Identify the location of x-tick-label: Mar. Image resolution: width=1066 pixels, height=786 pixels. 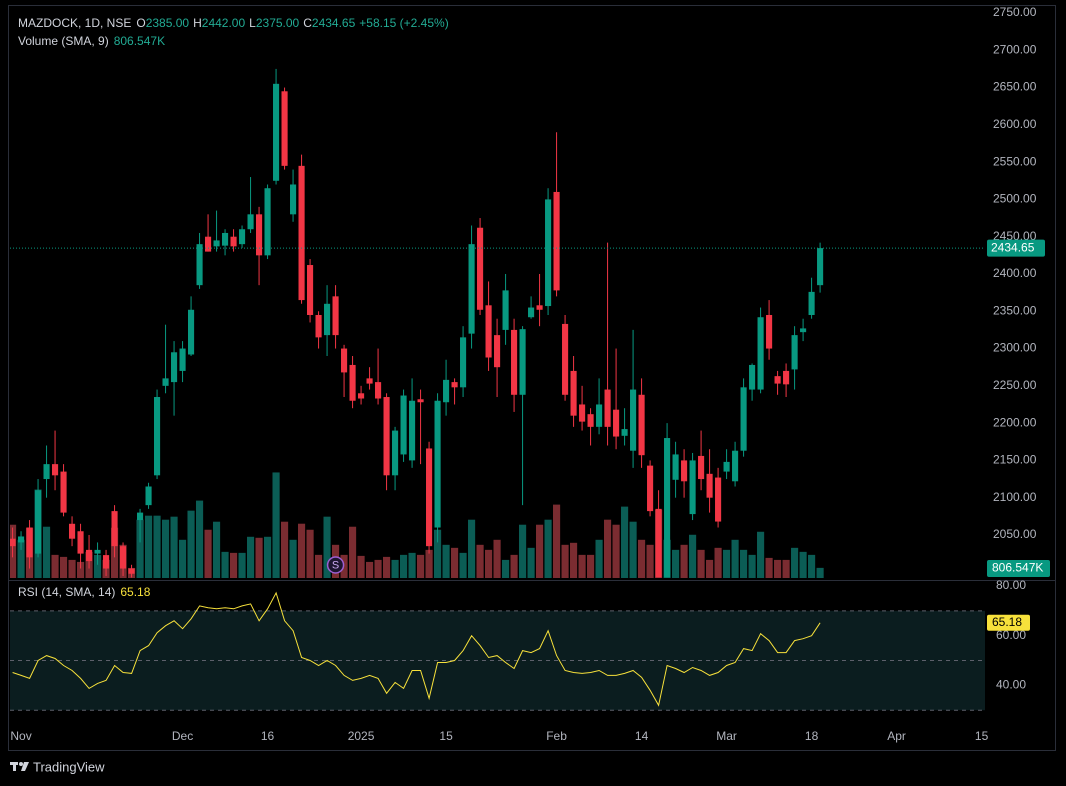
(726, 736).